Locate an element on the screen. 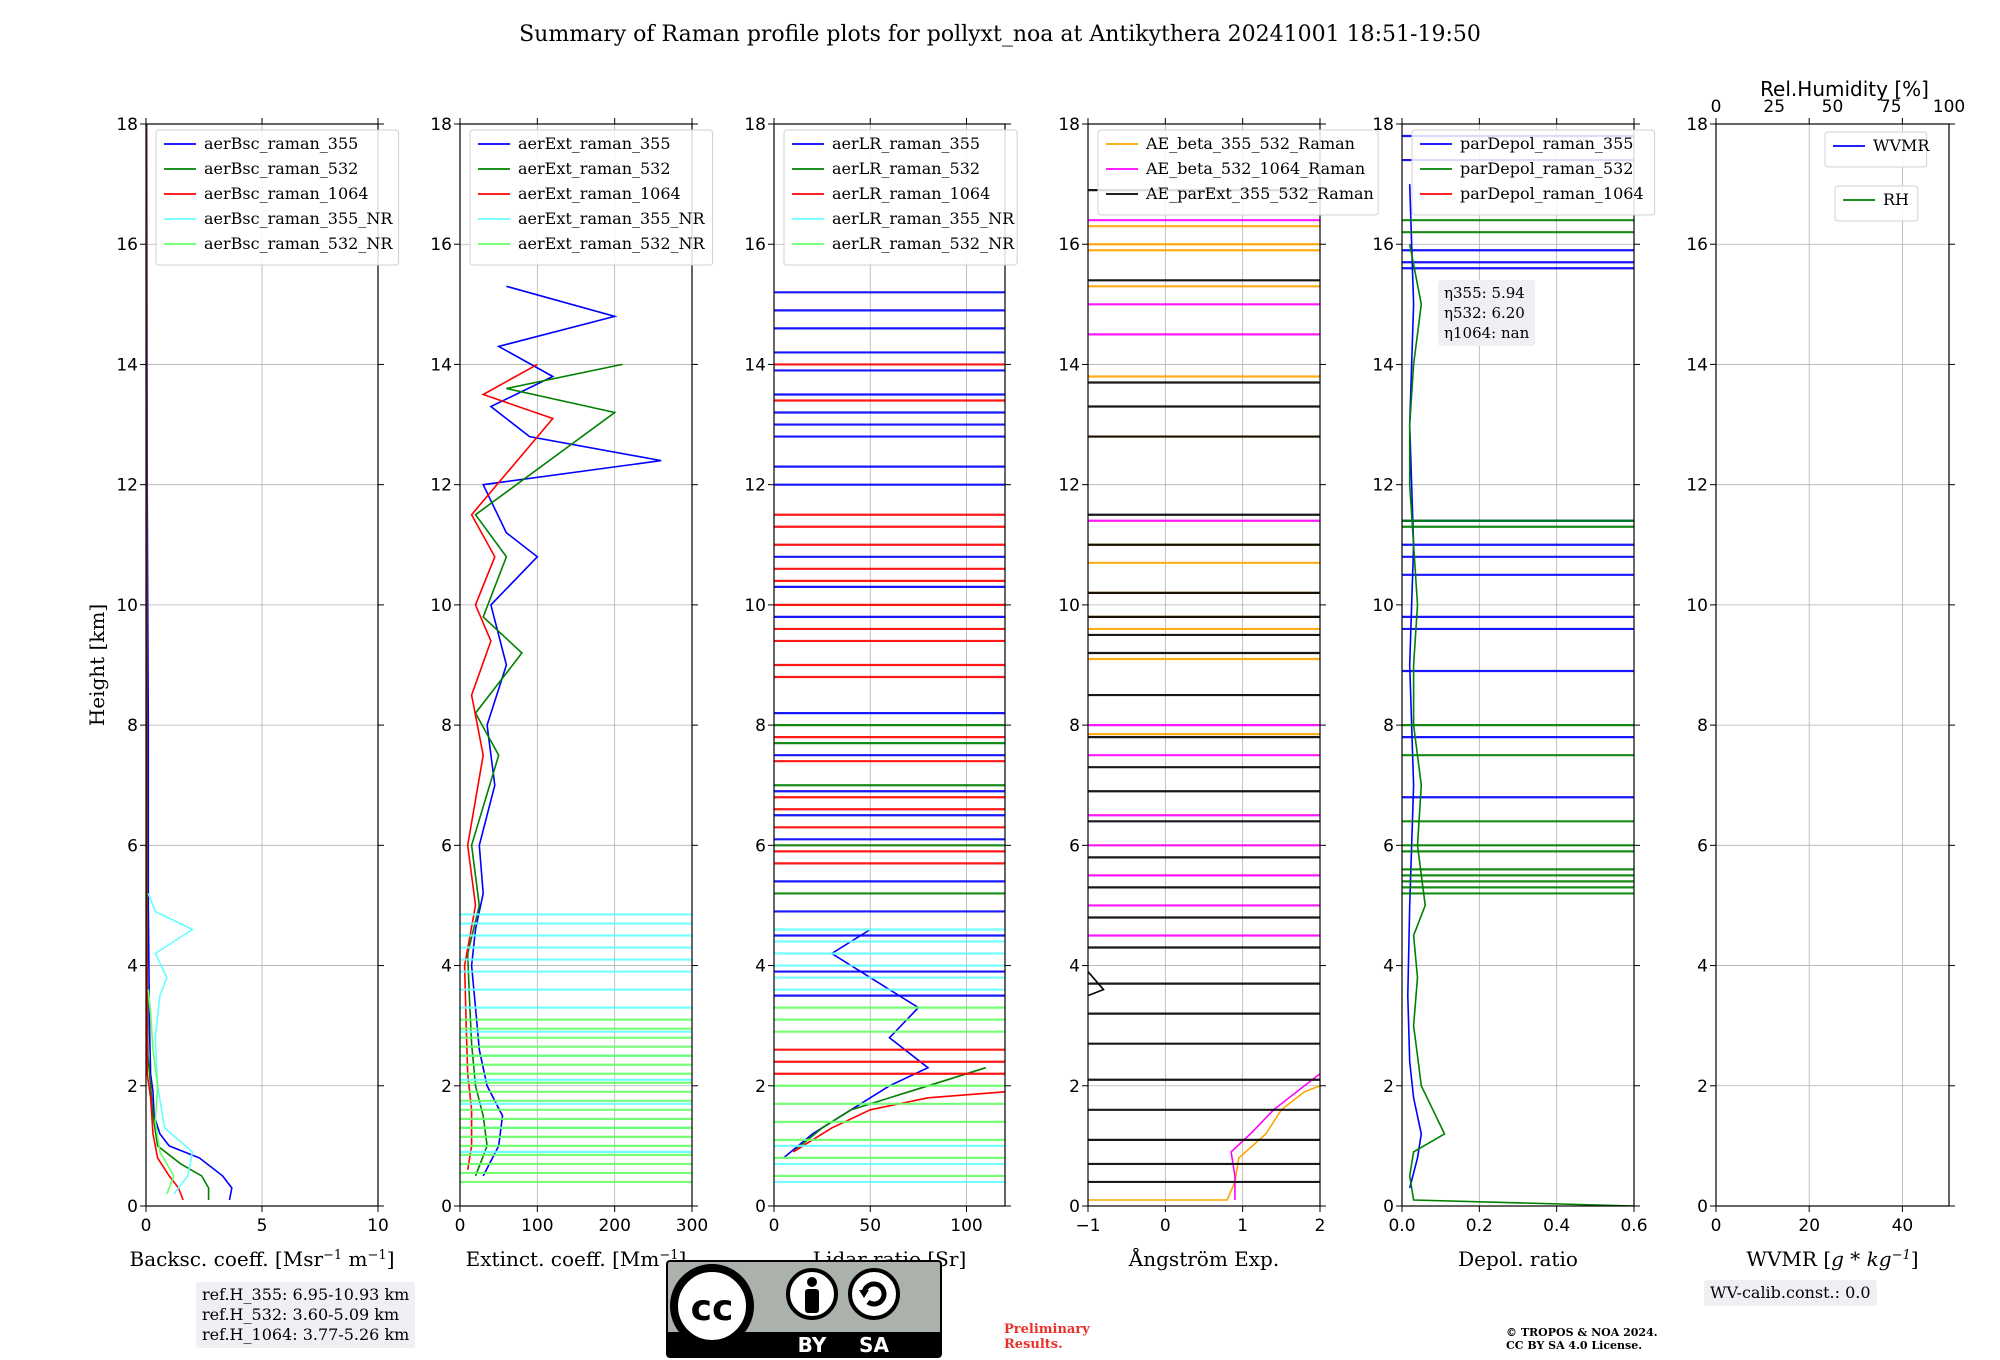 The image size is (2000, 1360). legend-entry: aerExt_raman_355 is located at coordinates (594, 143).